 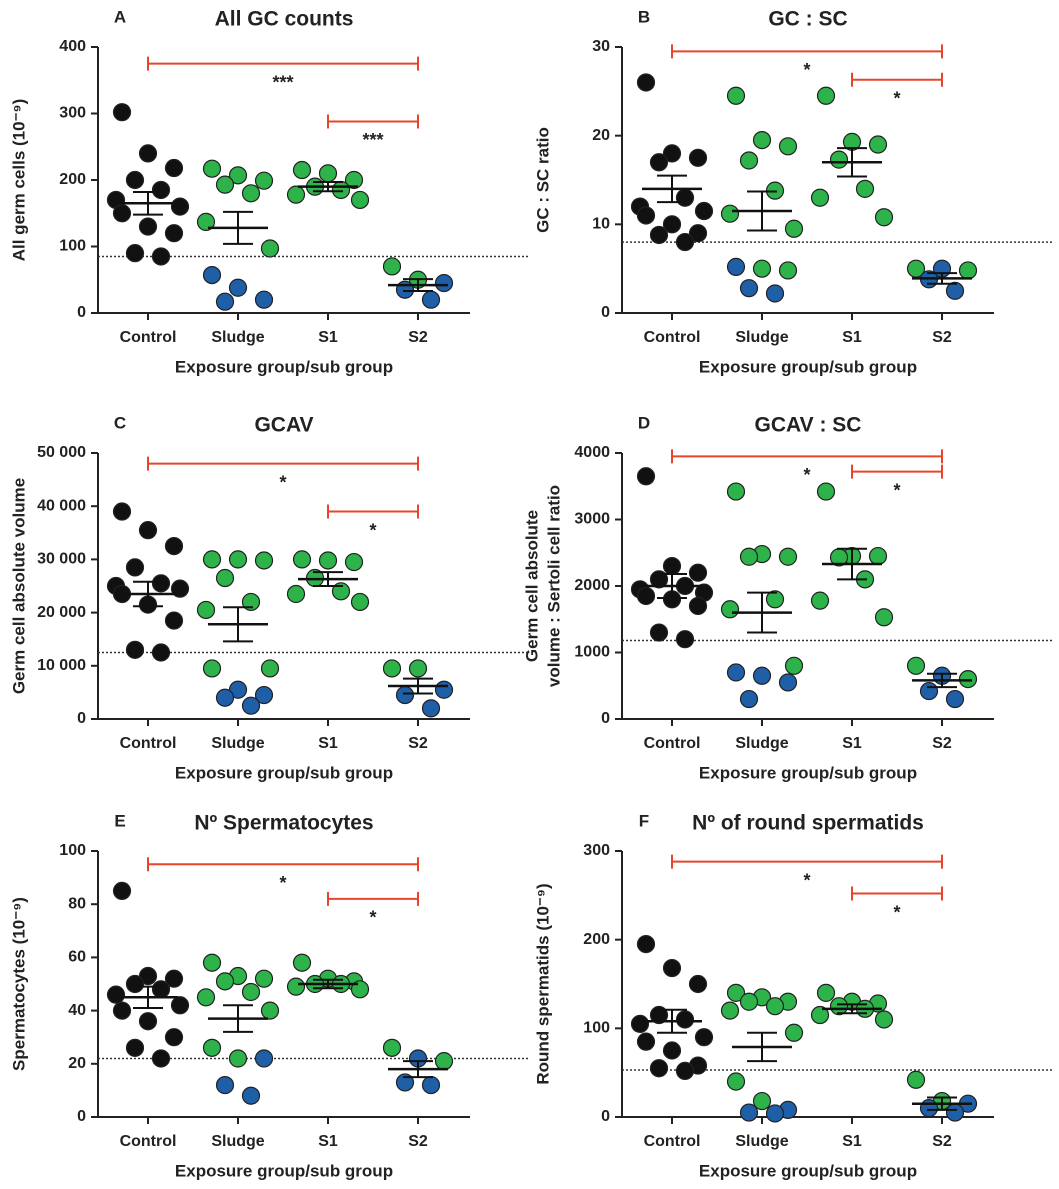 What do you see at coordinates (542, 180) in the screenshot?
I see `y-axis-label: GC : SC ratio` at bounding box center [542, 180].